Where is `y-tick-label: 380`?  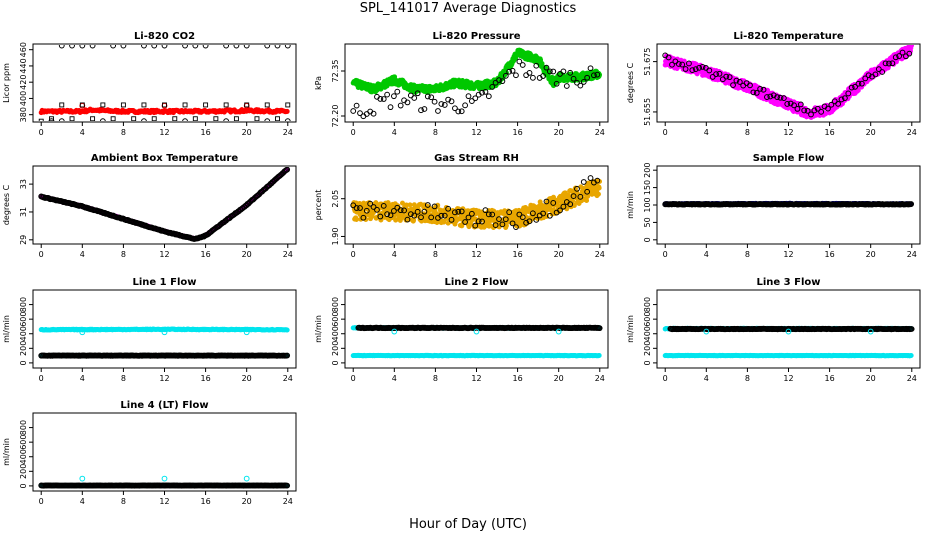 y-tick-label: 380 is located at coordinates (23, 114).